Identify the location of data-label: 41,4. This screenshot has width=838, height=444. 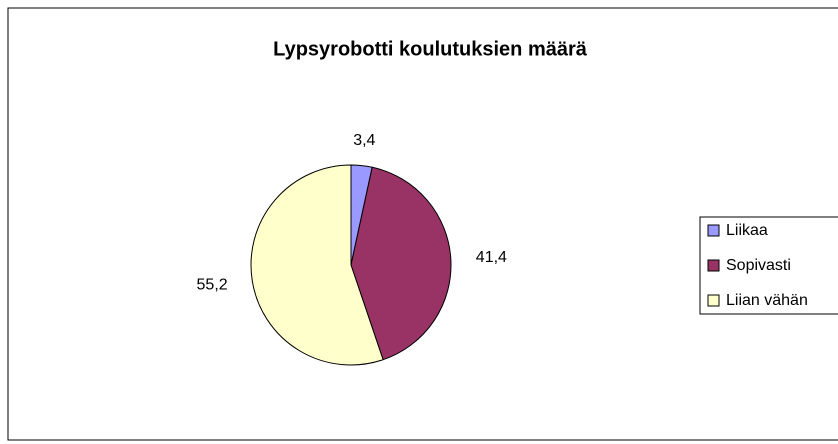
(491, 257).